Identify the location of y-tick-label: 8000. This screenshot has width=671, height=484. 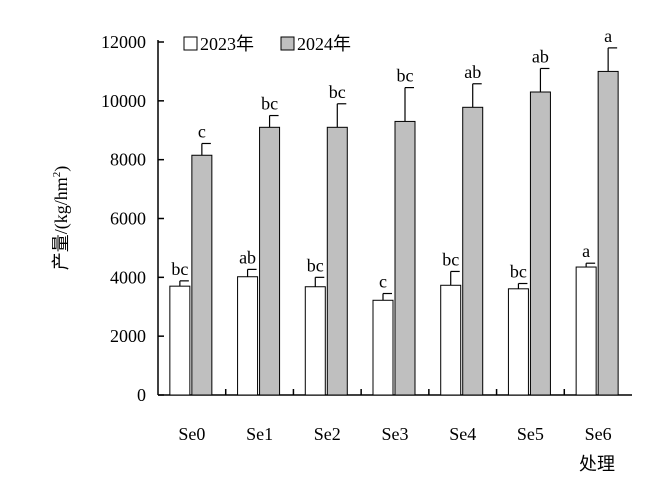
(128, 160).